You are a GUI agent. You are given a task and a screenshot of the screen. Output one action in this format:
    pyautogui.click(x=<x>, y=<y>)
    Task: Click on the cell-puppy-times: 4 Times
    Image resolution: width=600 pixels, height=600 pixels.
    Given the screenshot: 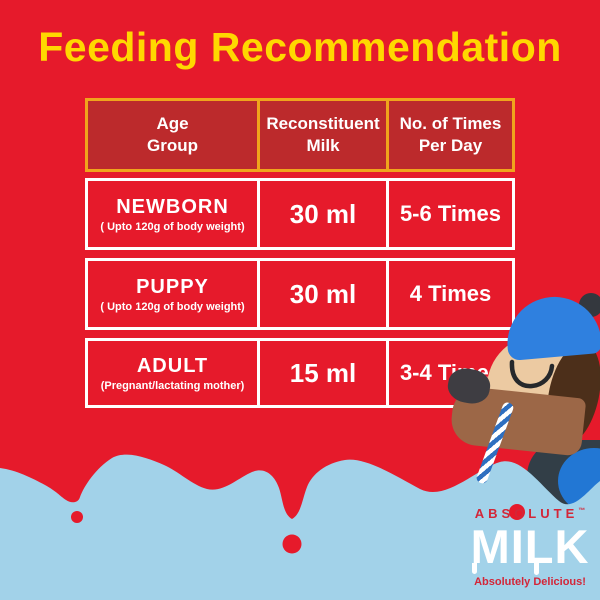 What is the action you would take?
    pyautogui.click(x=449, y=294)
    